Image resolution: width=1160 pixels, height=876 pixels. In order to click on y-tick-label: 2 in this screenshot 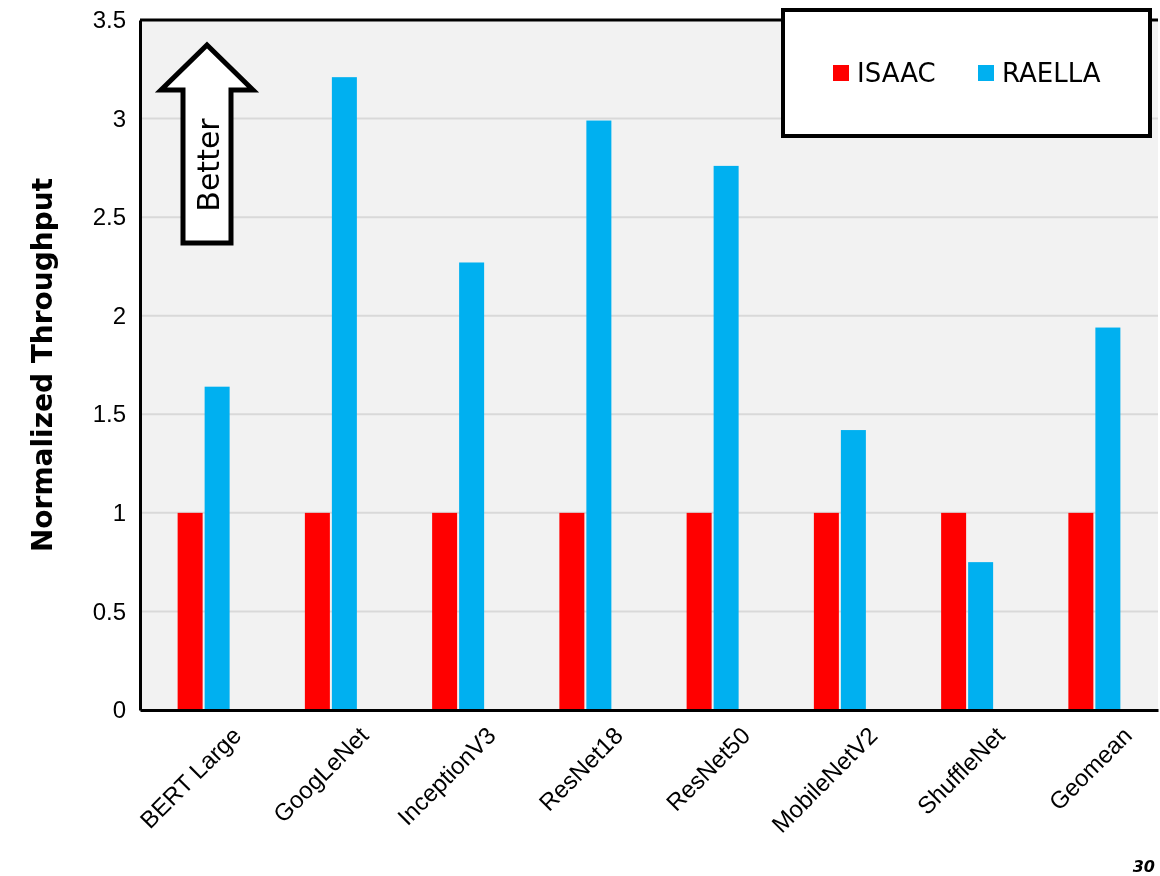, I will do `click(119, 315)`.